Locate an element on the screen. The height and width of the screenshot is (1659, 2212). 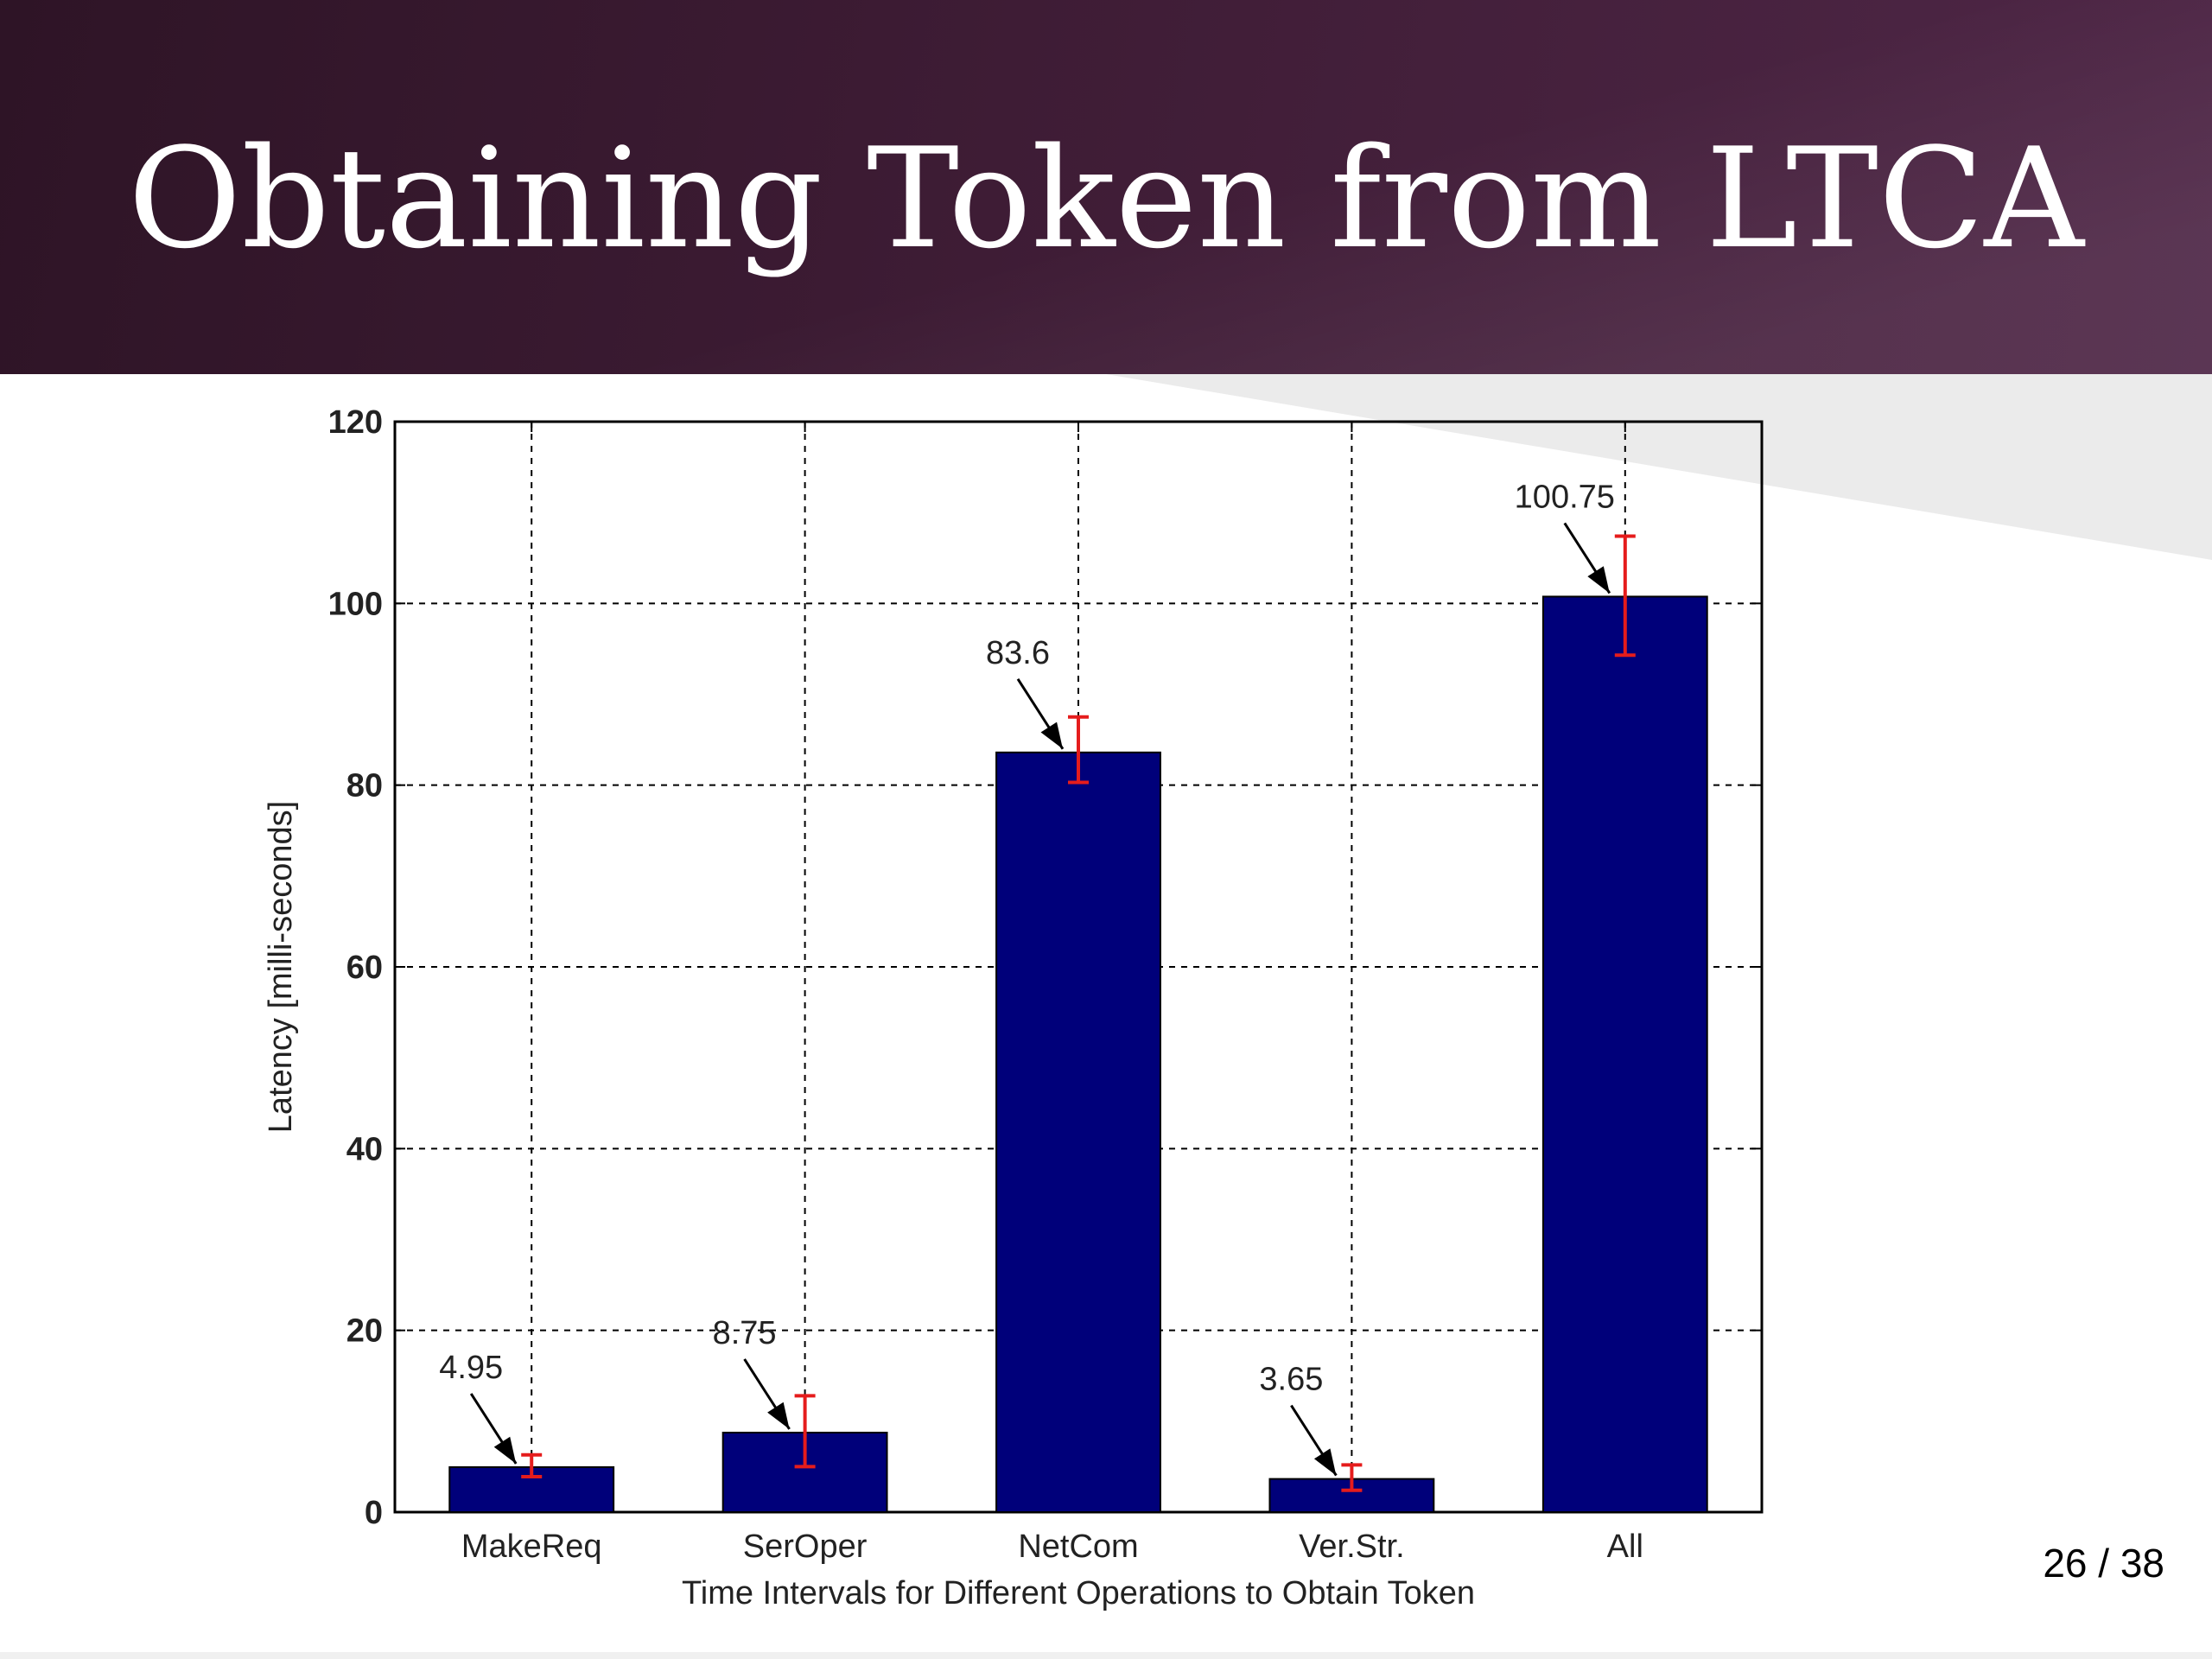
slide-title: Obtaining Token from LTCA is located at coordinates (1106, 198).